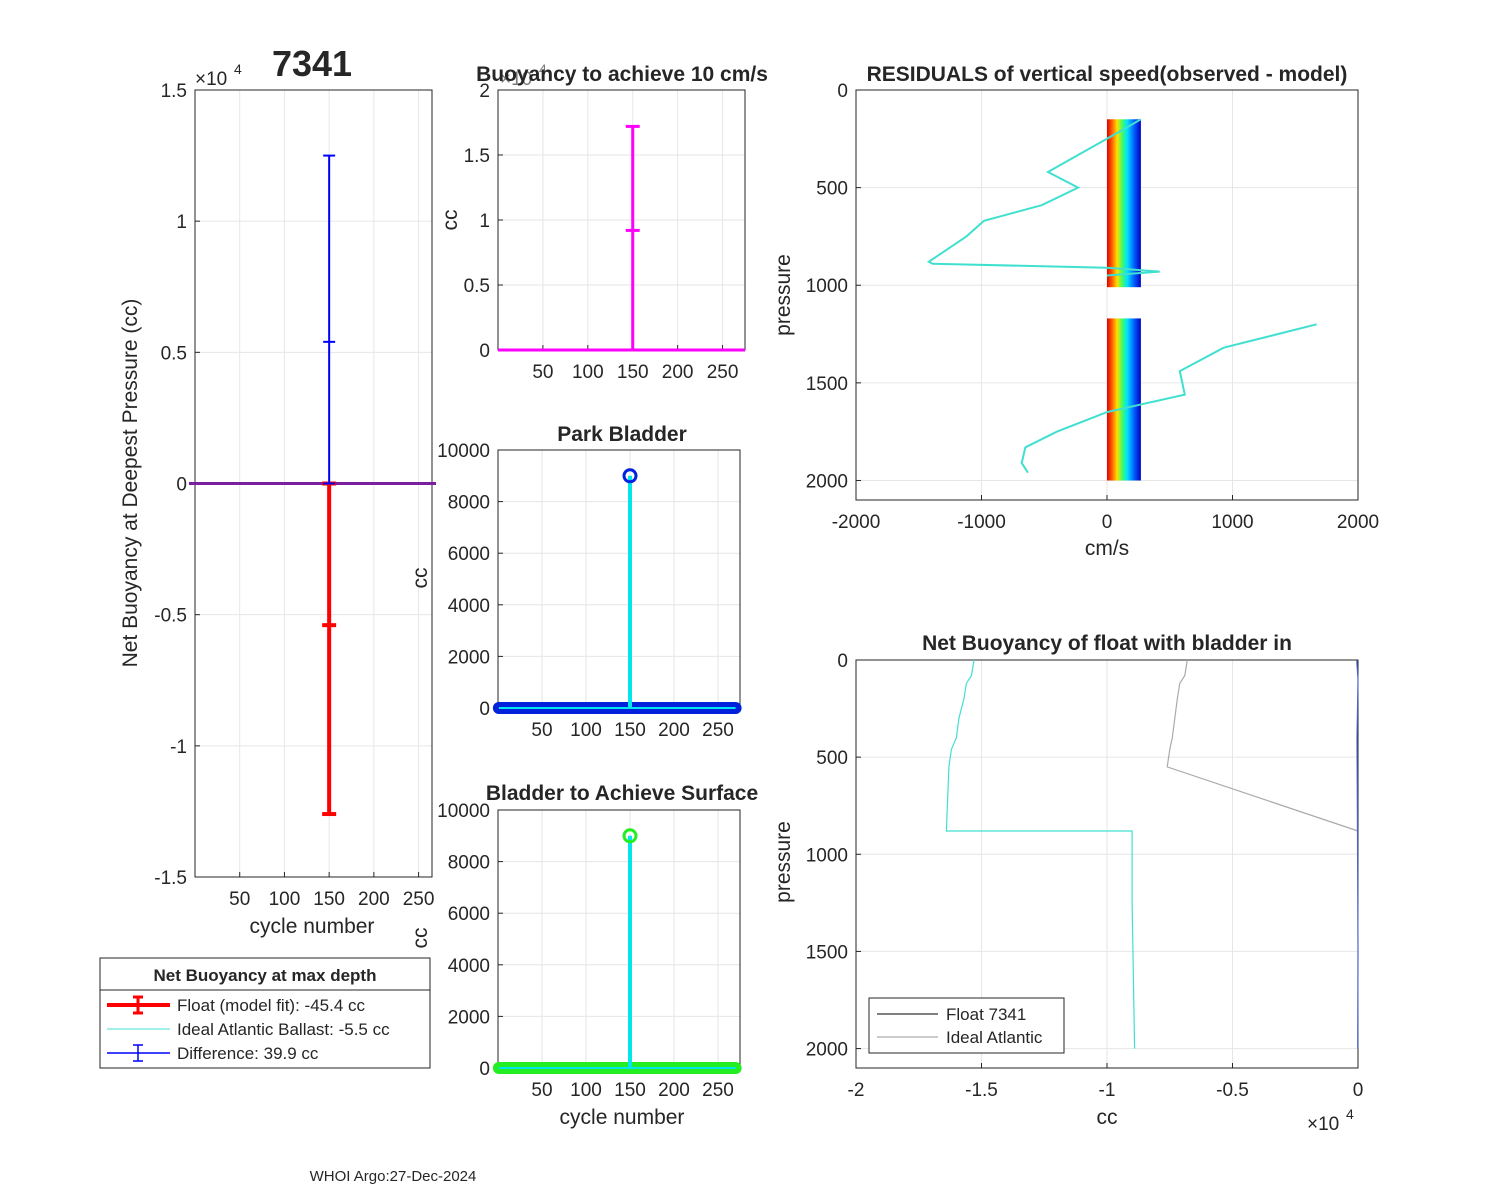 The image size is (1500, 1200). What do you see at coordinates (827, 855) in the screenshot?
I see `p6-ytick-label: 1000` at bounding box center [827, 855].